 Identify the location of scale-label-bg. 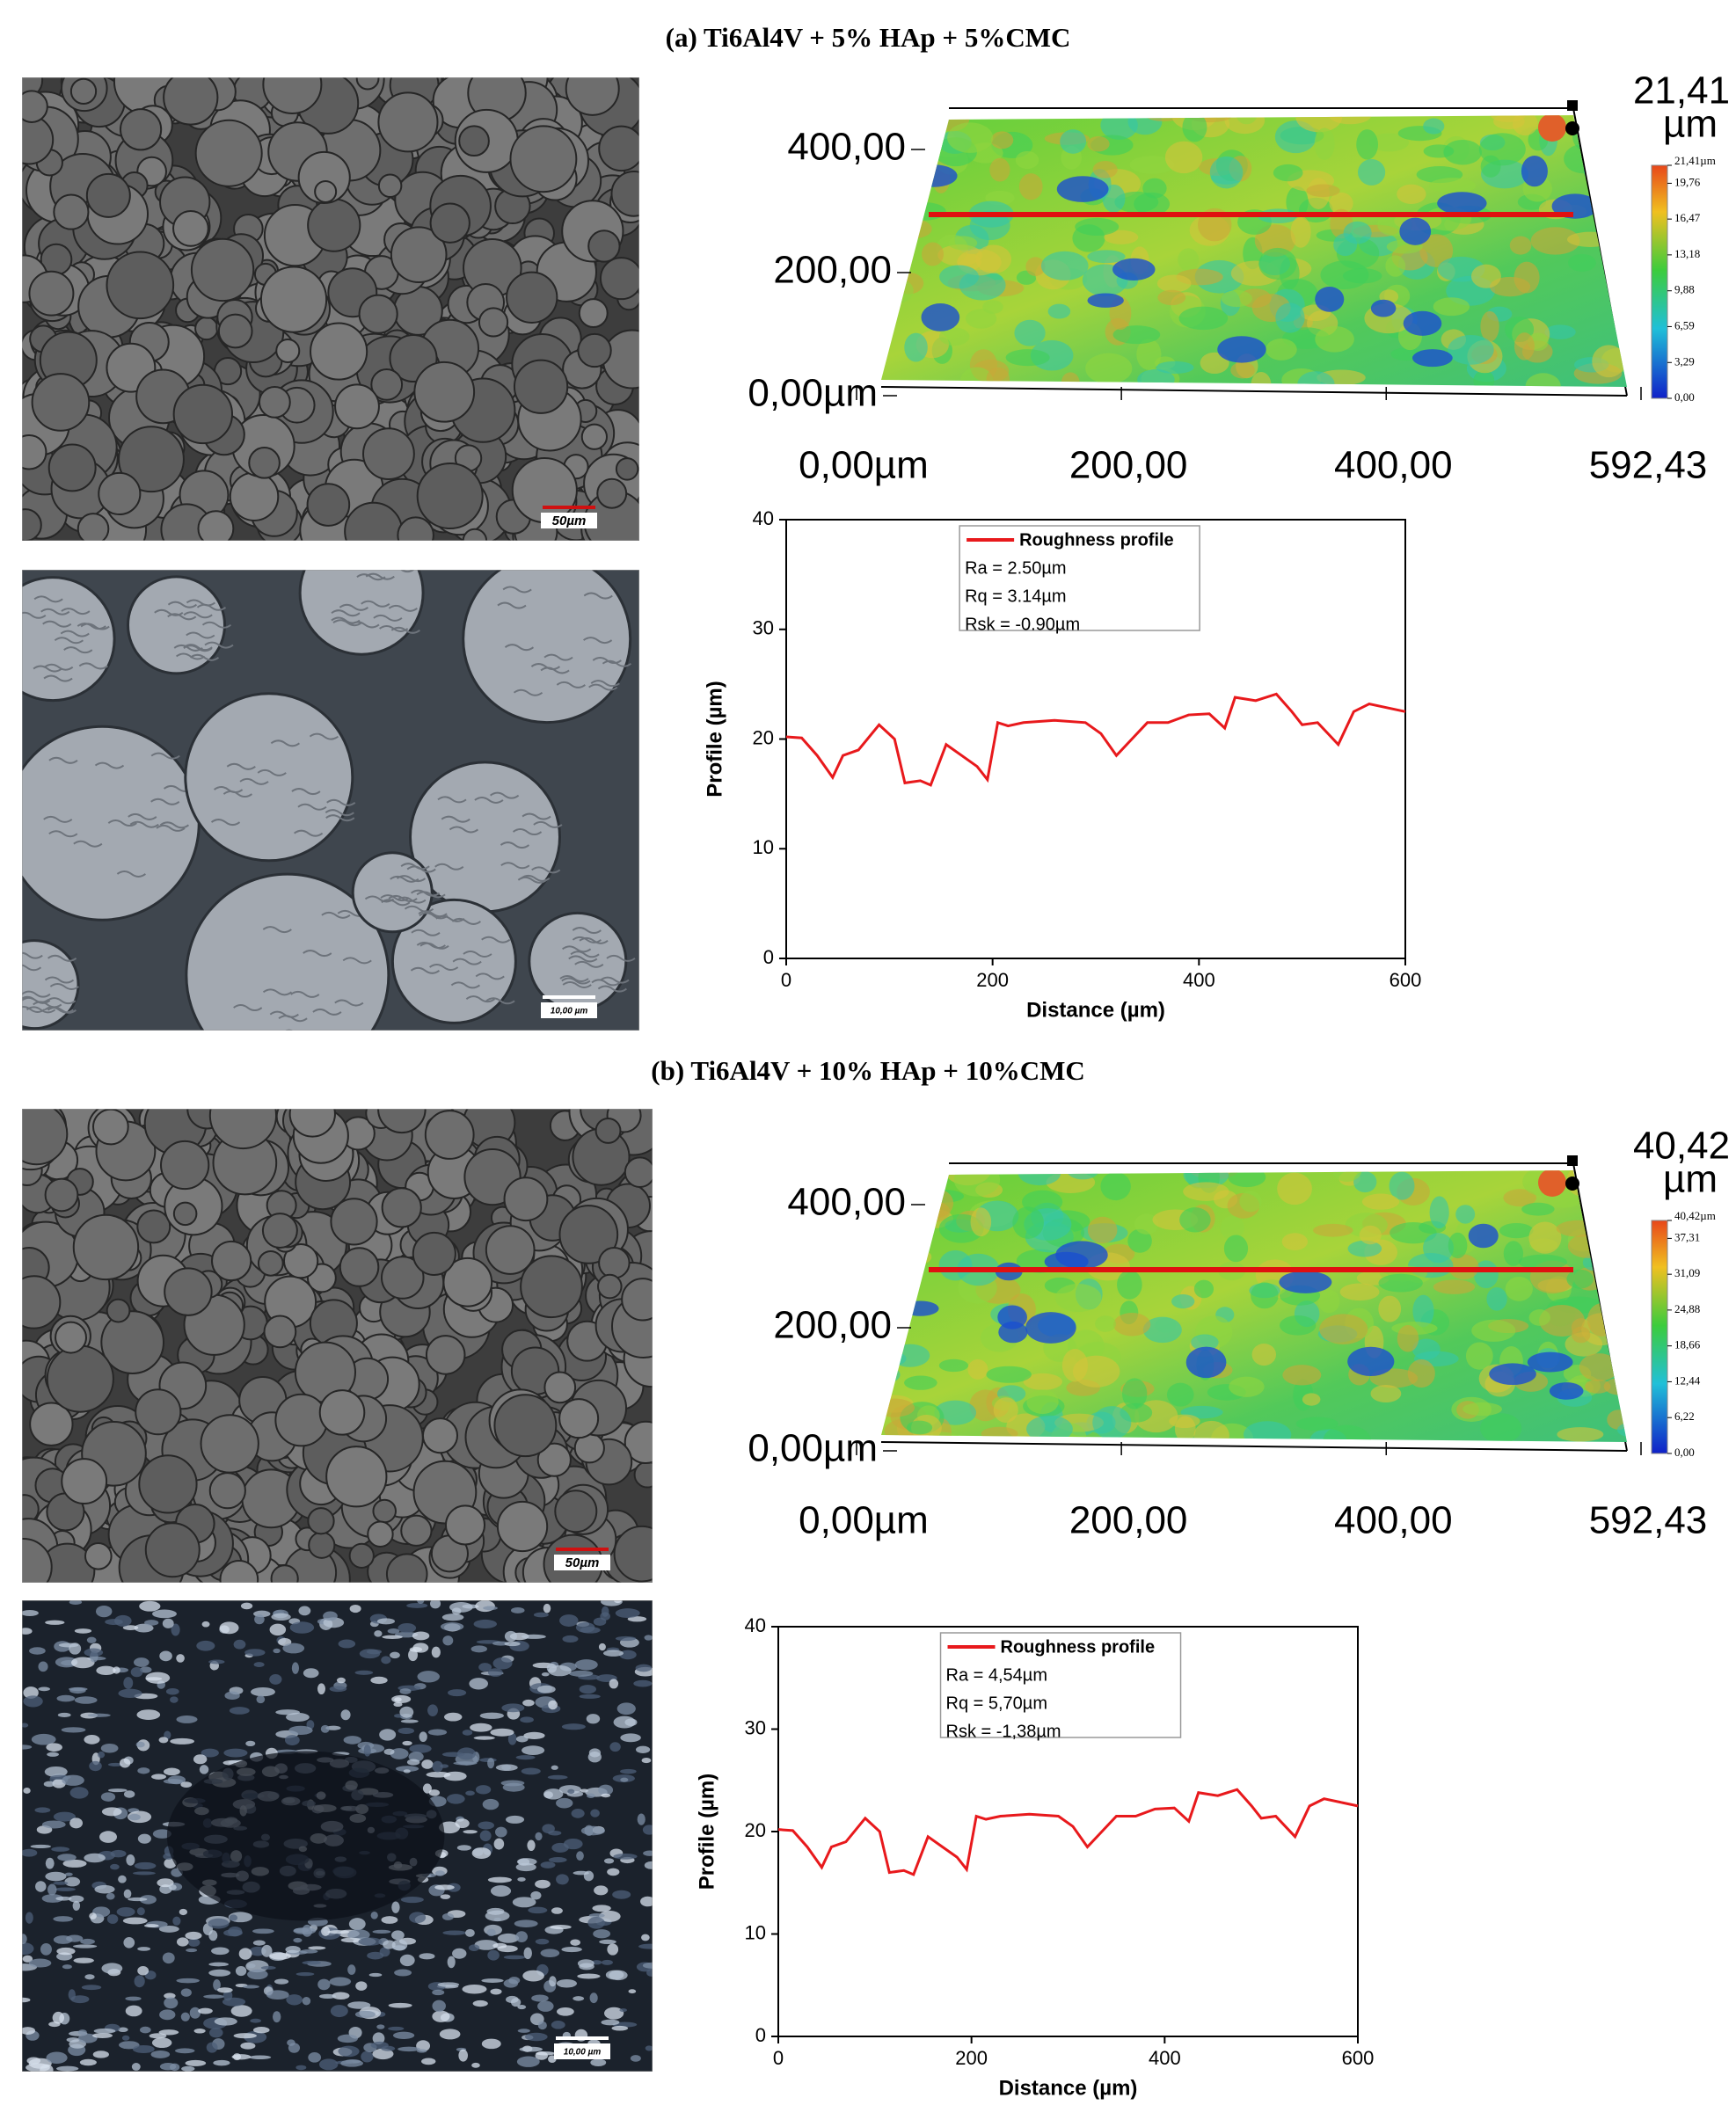
(569, 1010).